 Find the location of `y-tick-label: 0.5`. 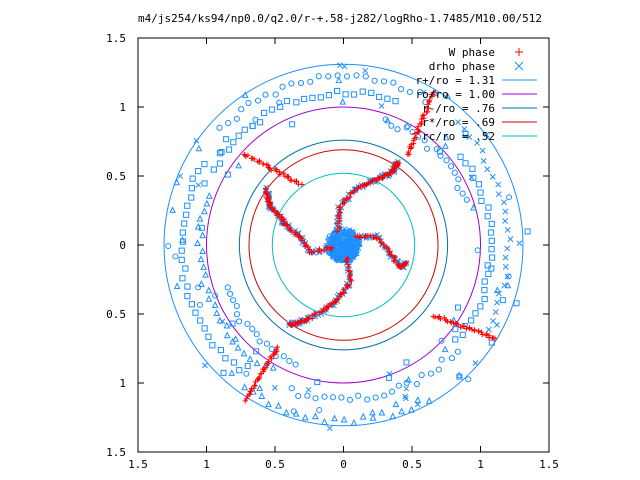

y-tick-label: 0.5 is located at coordinates (116, 314).